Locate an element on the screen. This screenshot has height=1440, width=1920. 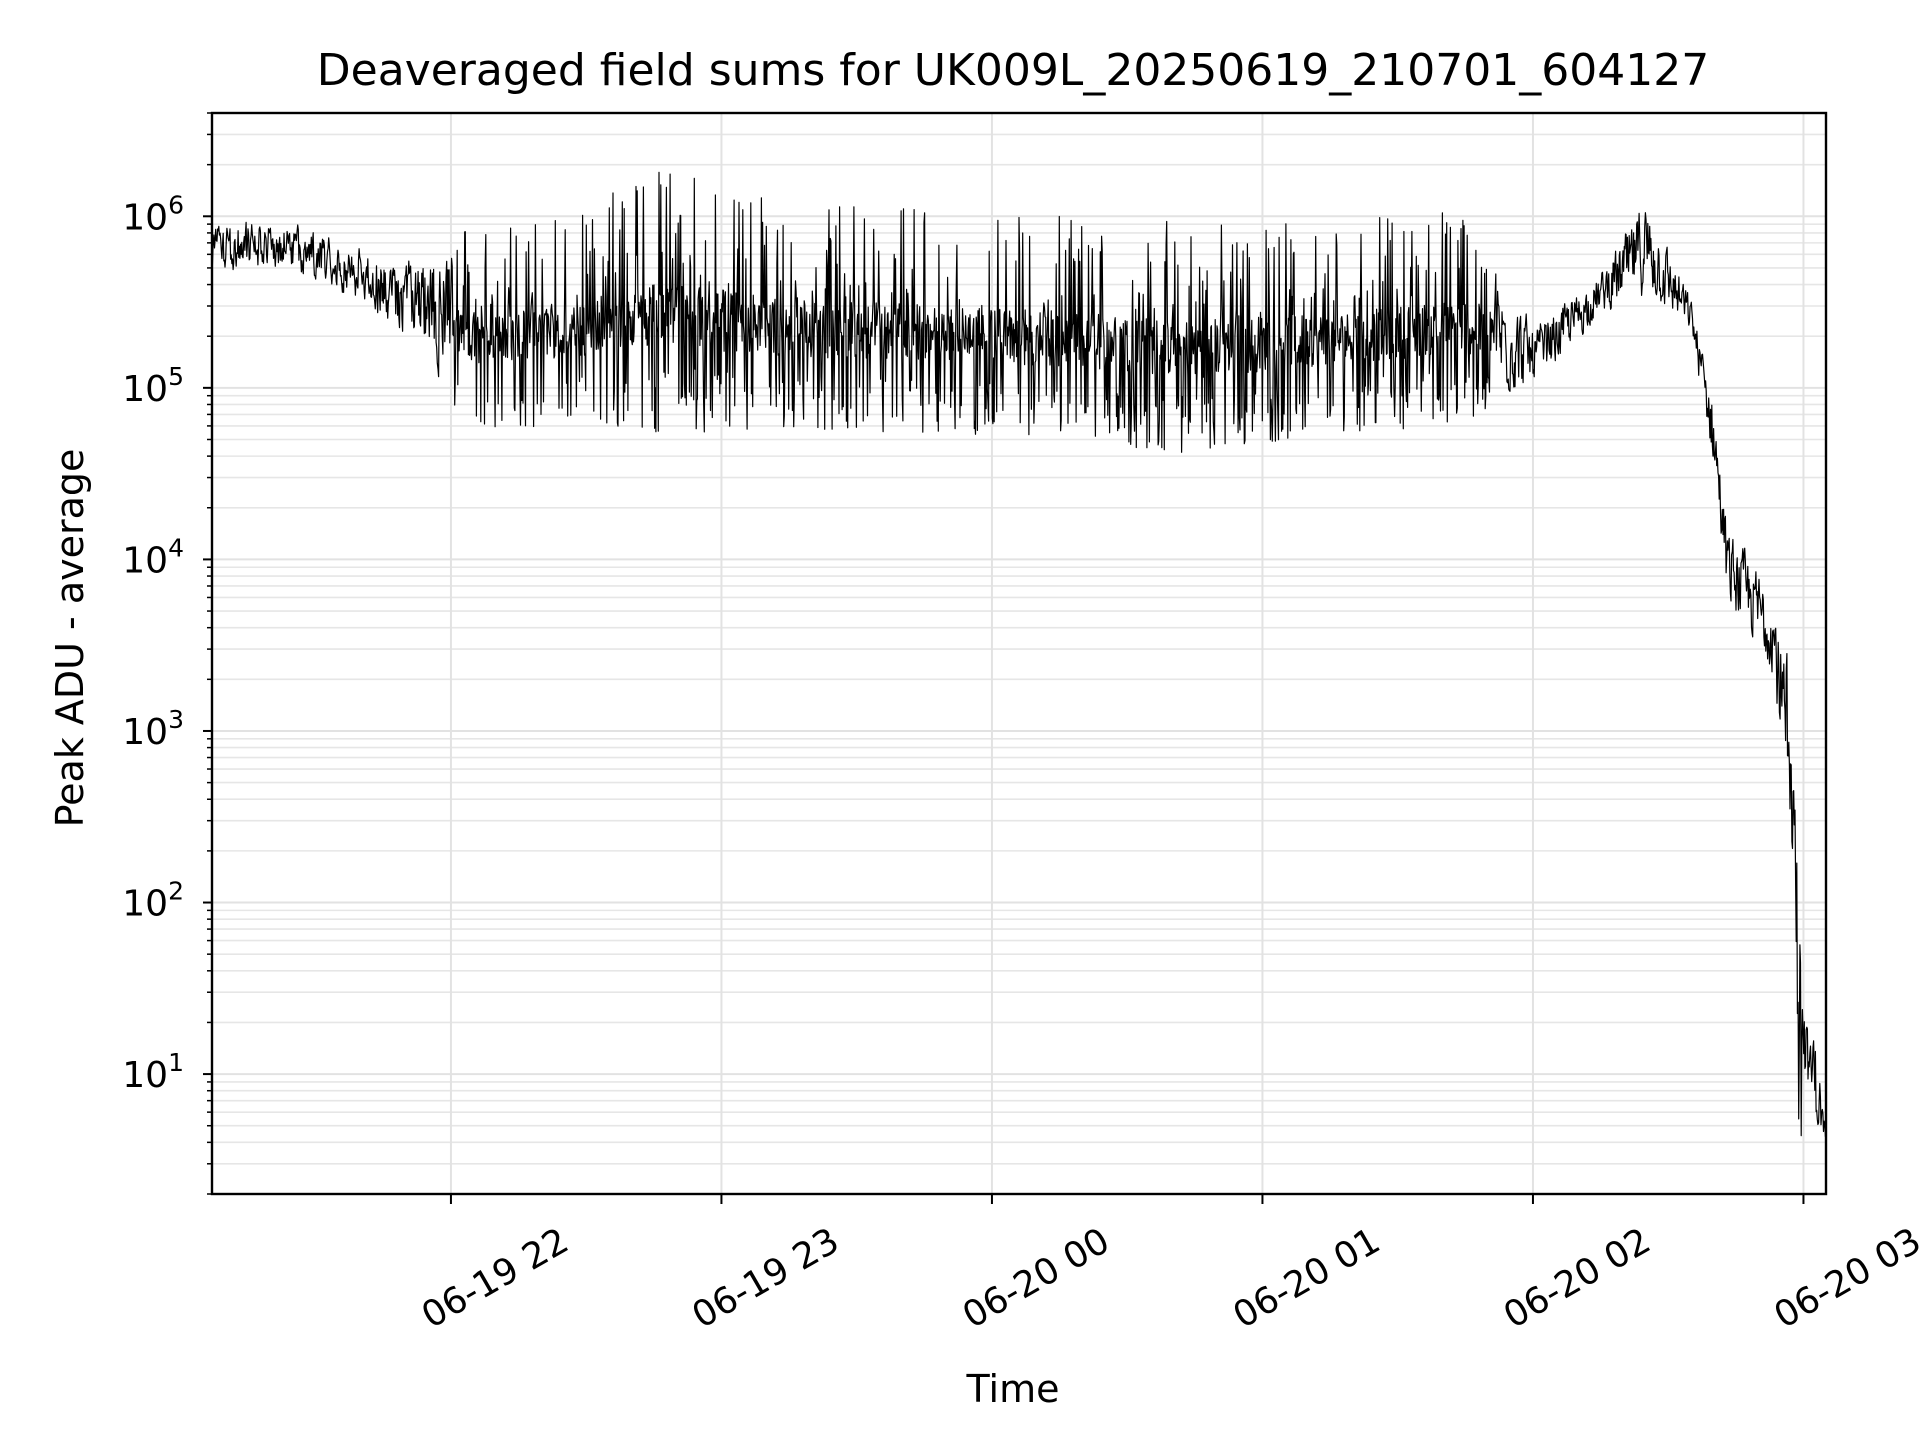
y-tick-label: 10⁶ is located at coordinates (153, 214).